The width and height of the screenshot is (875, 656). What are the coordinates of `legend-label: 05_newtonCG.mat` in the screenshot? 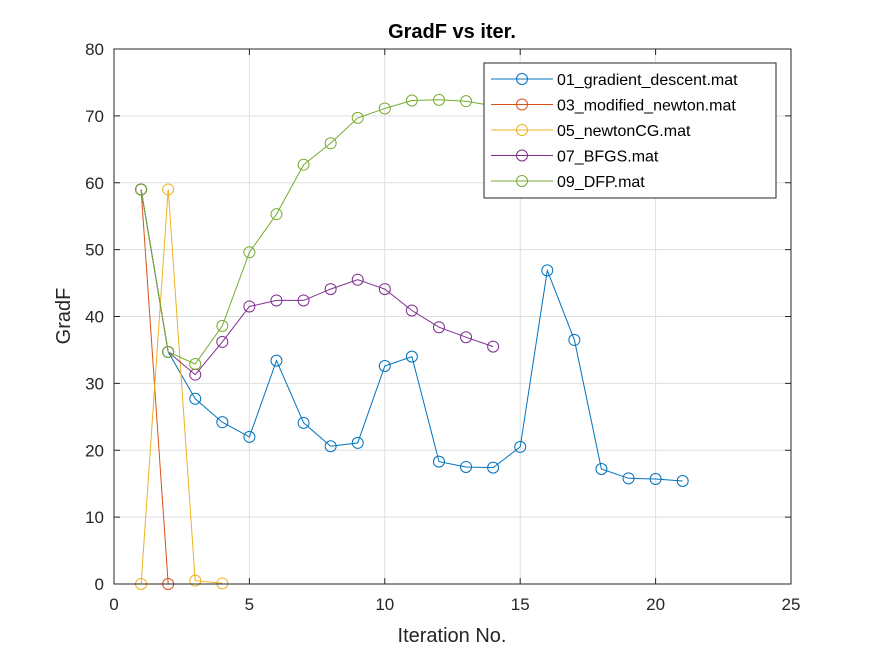 It's located at (624, 131).